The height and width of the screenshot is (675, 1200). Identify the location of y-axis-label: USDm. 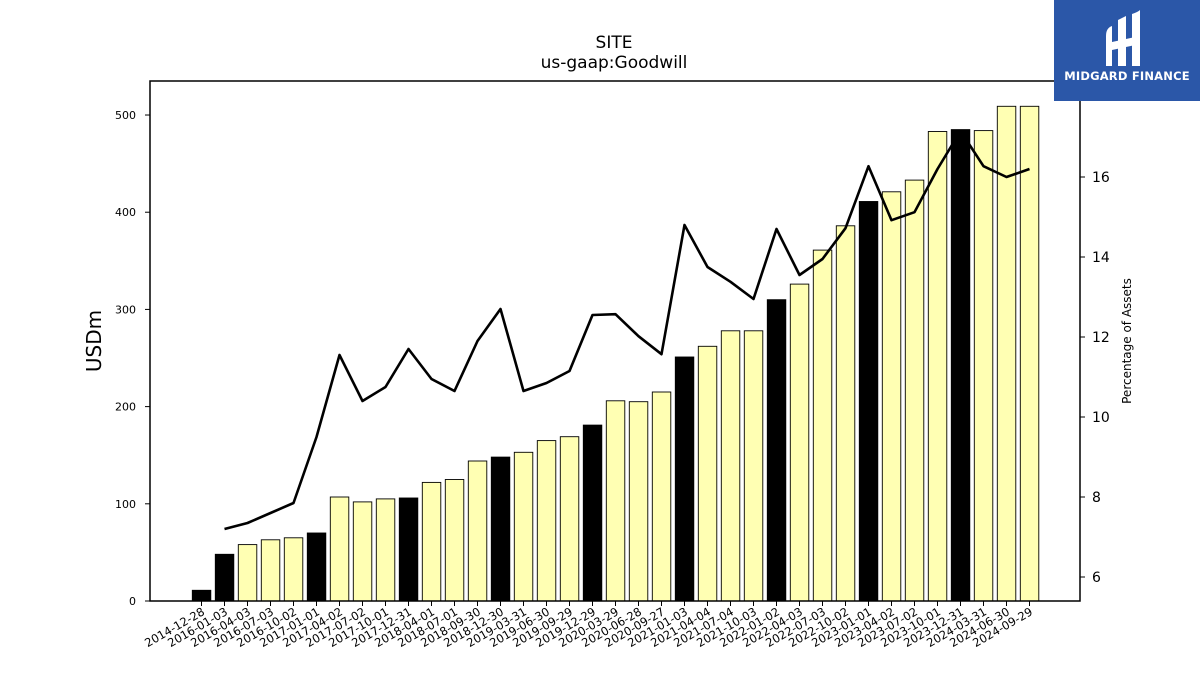
(94, 341).